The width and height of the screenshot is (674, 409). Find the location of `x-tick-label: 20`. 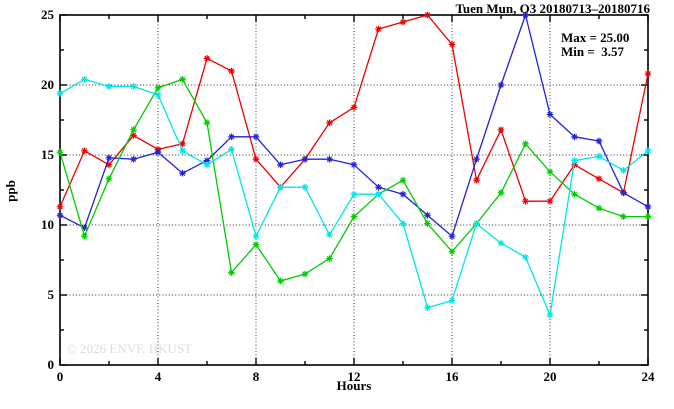

x-tick-label: 20 is located at coordinates (550, 376).